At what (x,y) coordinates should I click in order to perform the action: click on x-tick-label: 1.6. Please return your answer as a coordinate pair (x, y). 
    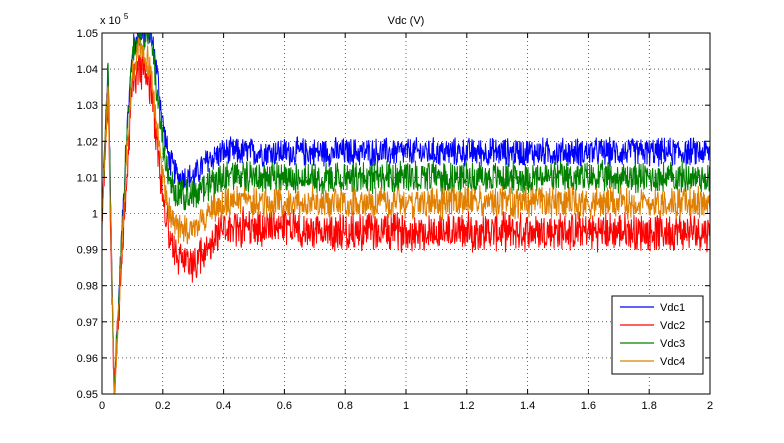
    Looking at the image, I should click on (588, 406).